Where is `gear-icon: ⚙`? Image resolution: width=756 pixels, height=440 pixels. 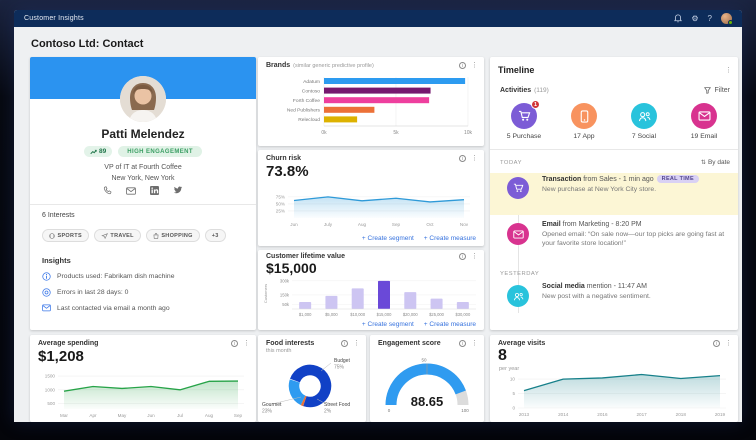
gear-icon: ⚙ is located at coordinates (695, 18).